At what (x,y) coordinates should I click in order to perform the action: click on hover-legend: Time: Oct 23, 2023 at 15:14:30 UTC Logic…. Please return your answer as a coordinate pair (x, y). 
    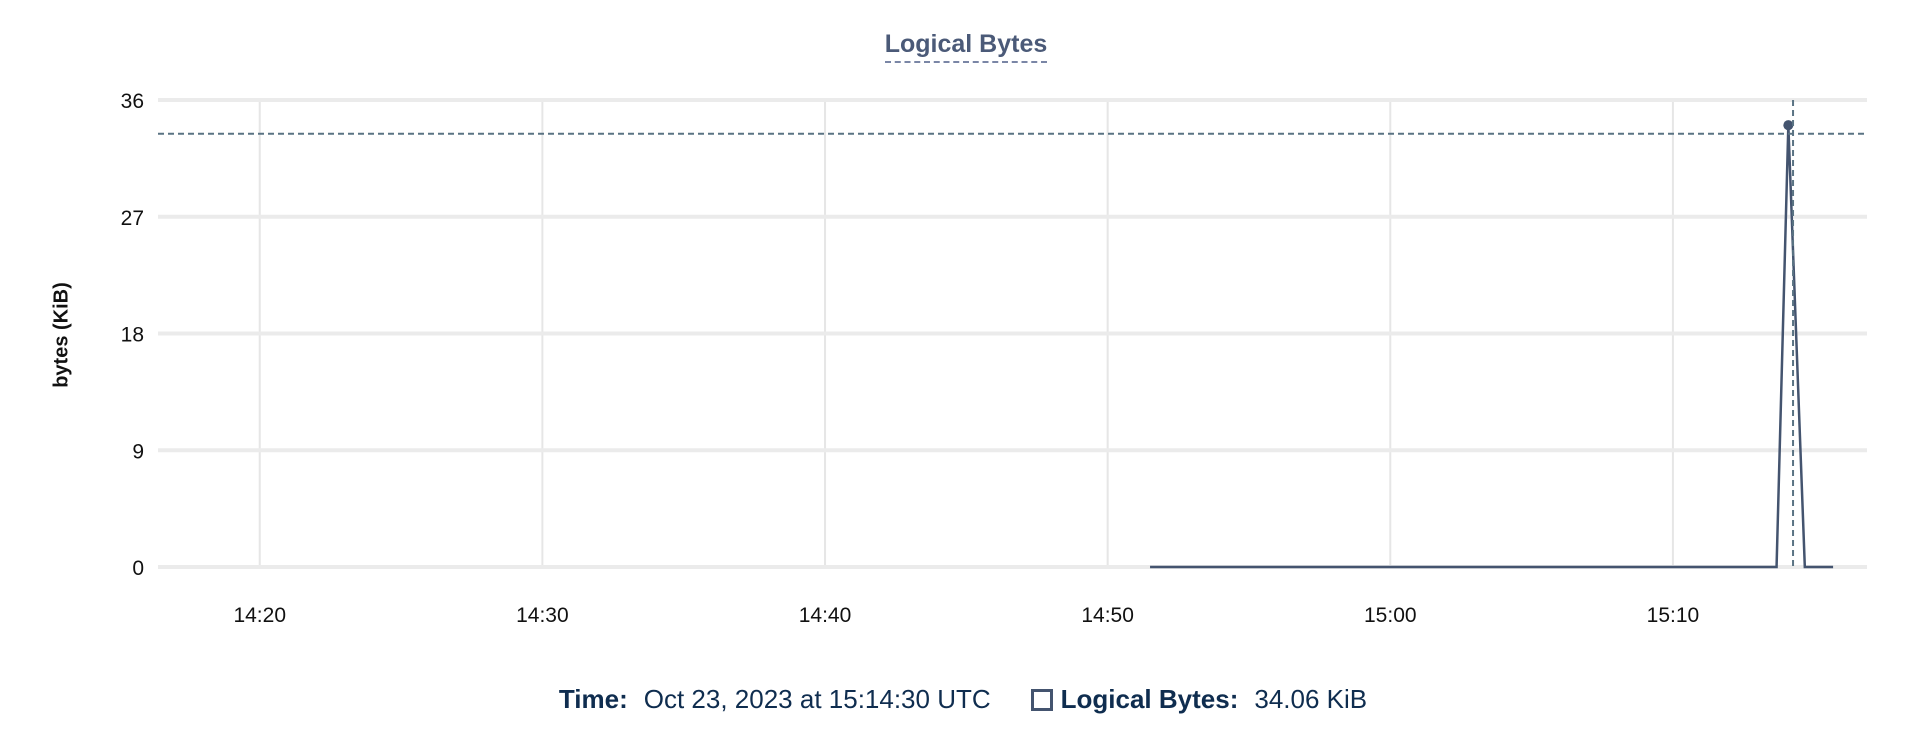
    Looking at the image, I should click on (963, 699).